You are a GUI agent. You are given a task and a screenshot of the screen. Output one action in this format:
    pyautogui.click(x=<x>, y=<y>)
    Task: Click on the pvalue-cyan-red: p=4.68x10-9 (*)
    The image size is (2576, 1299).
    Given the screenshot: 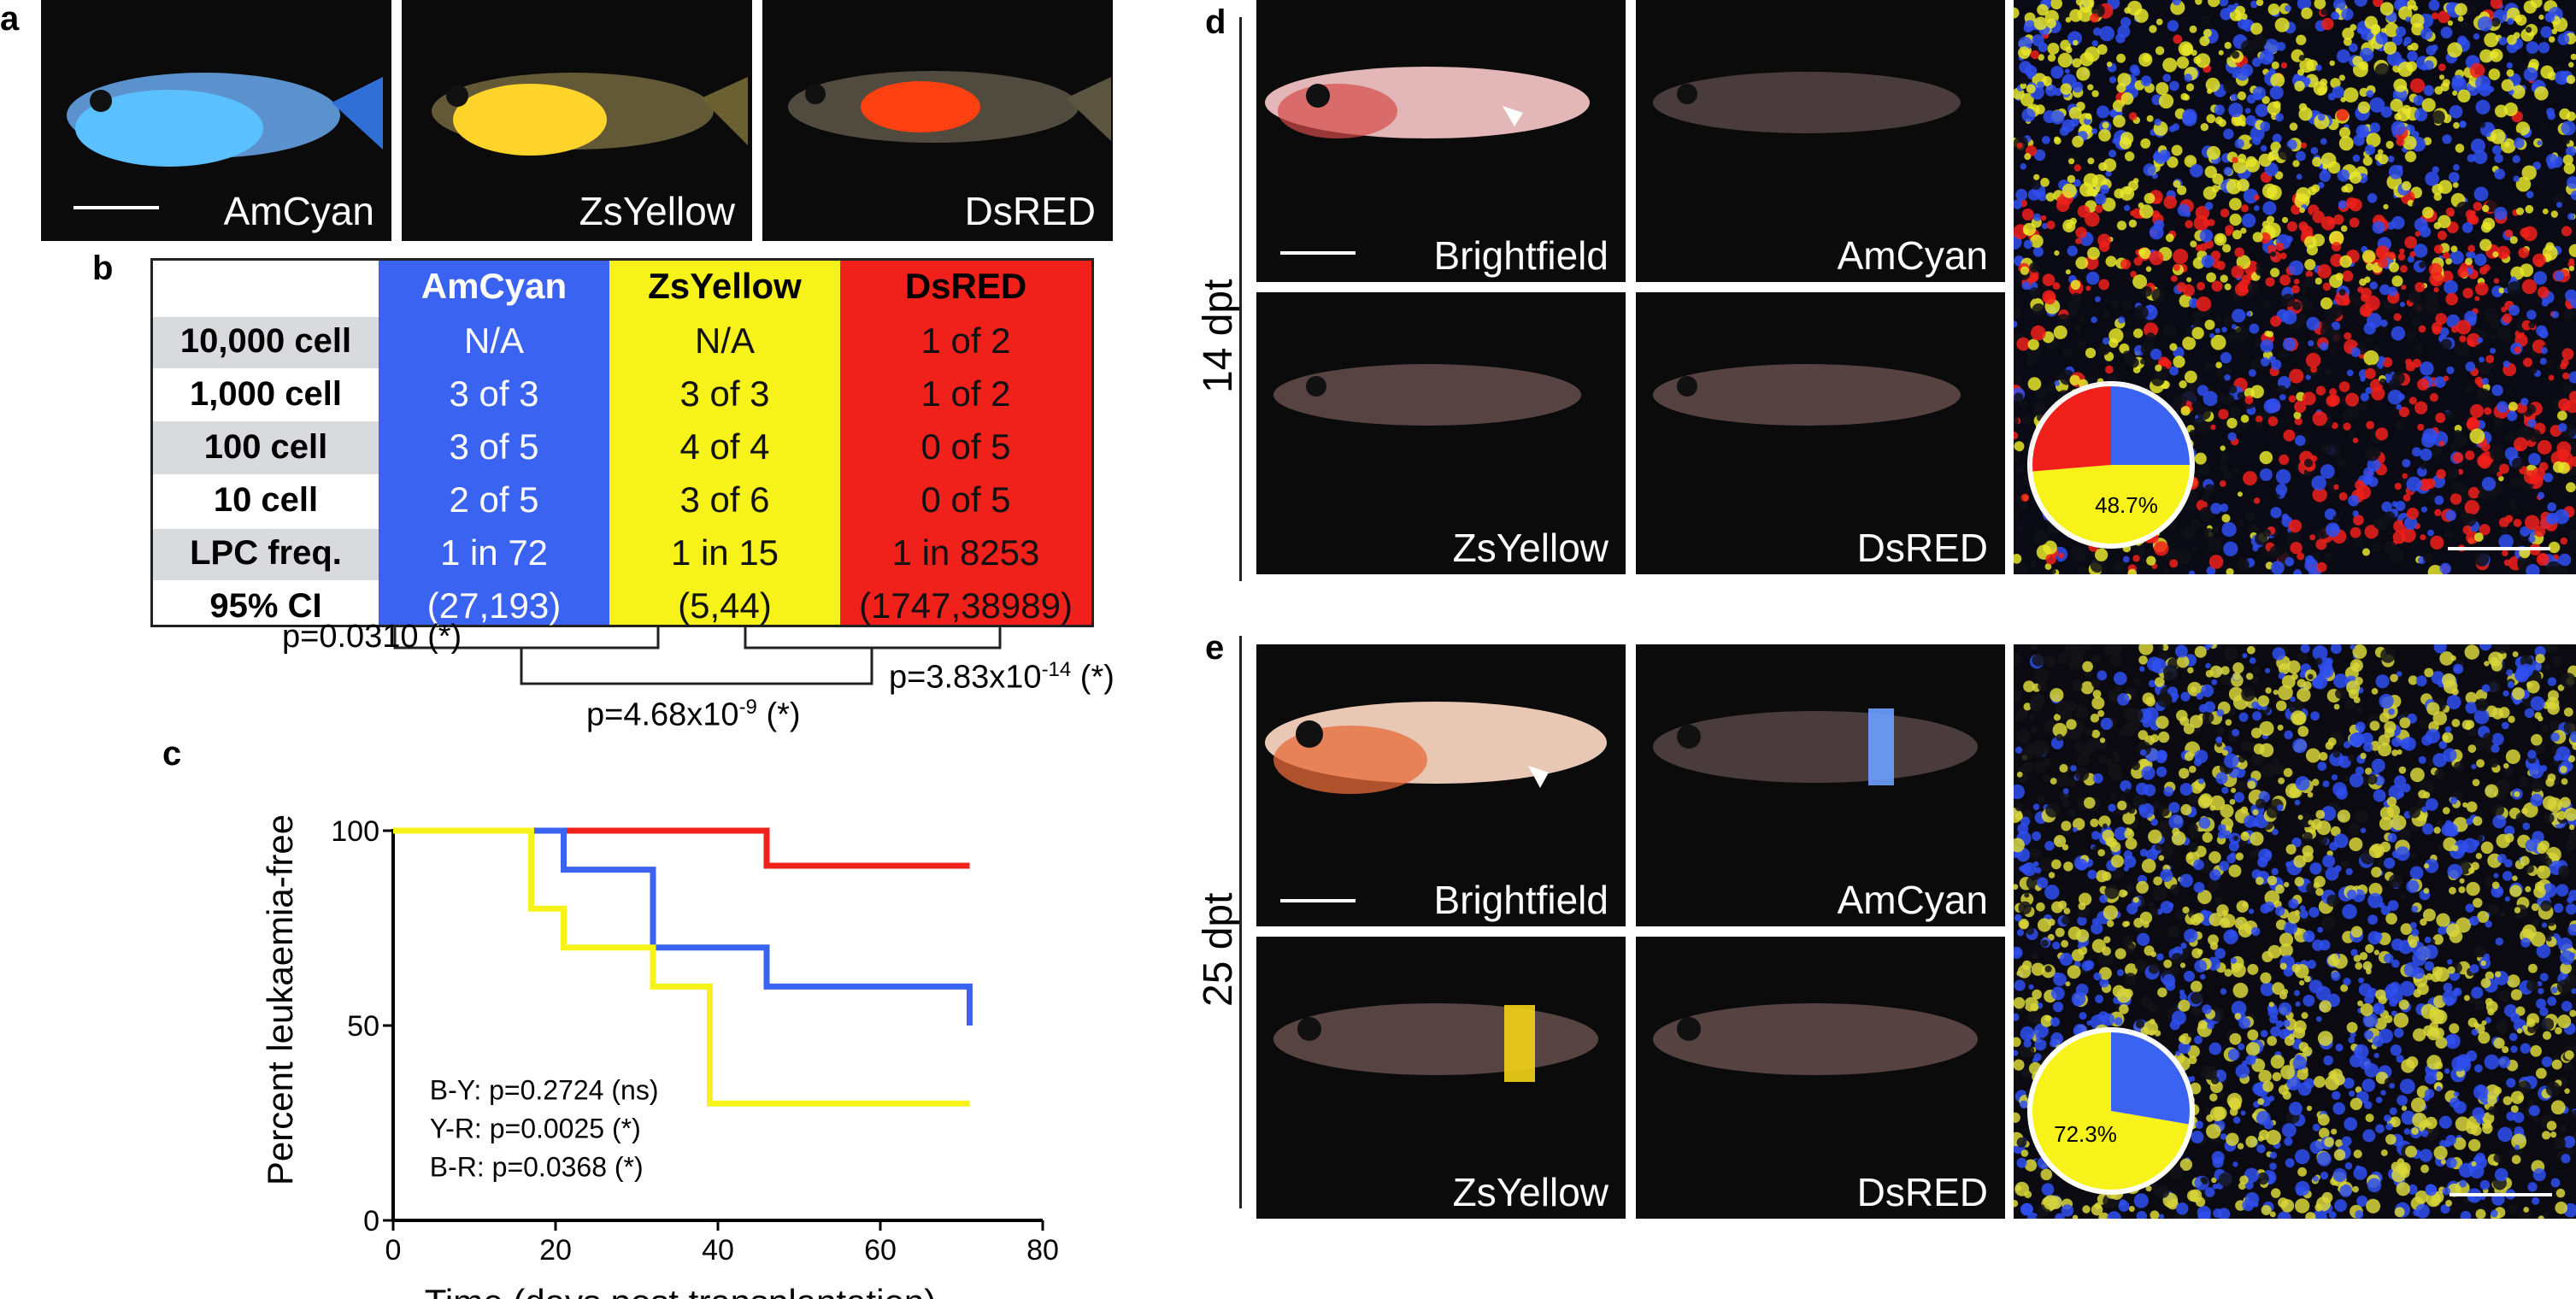 What is the action you would take?
    pyautogui.click(x=693, y=715)
    